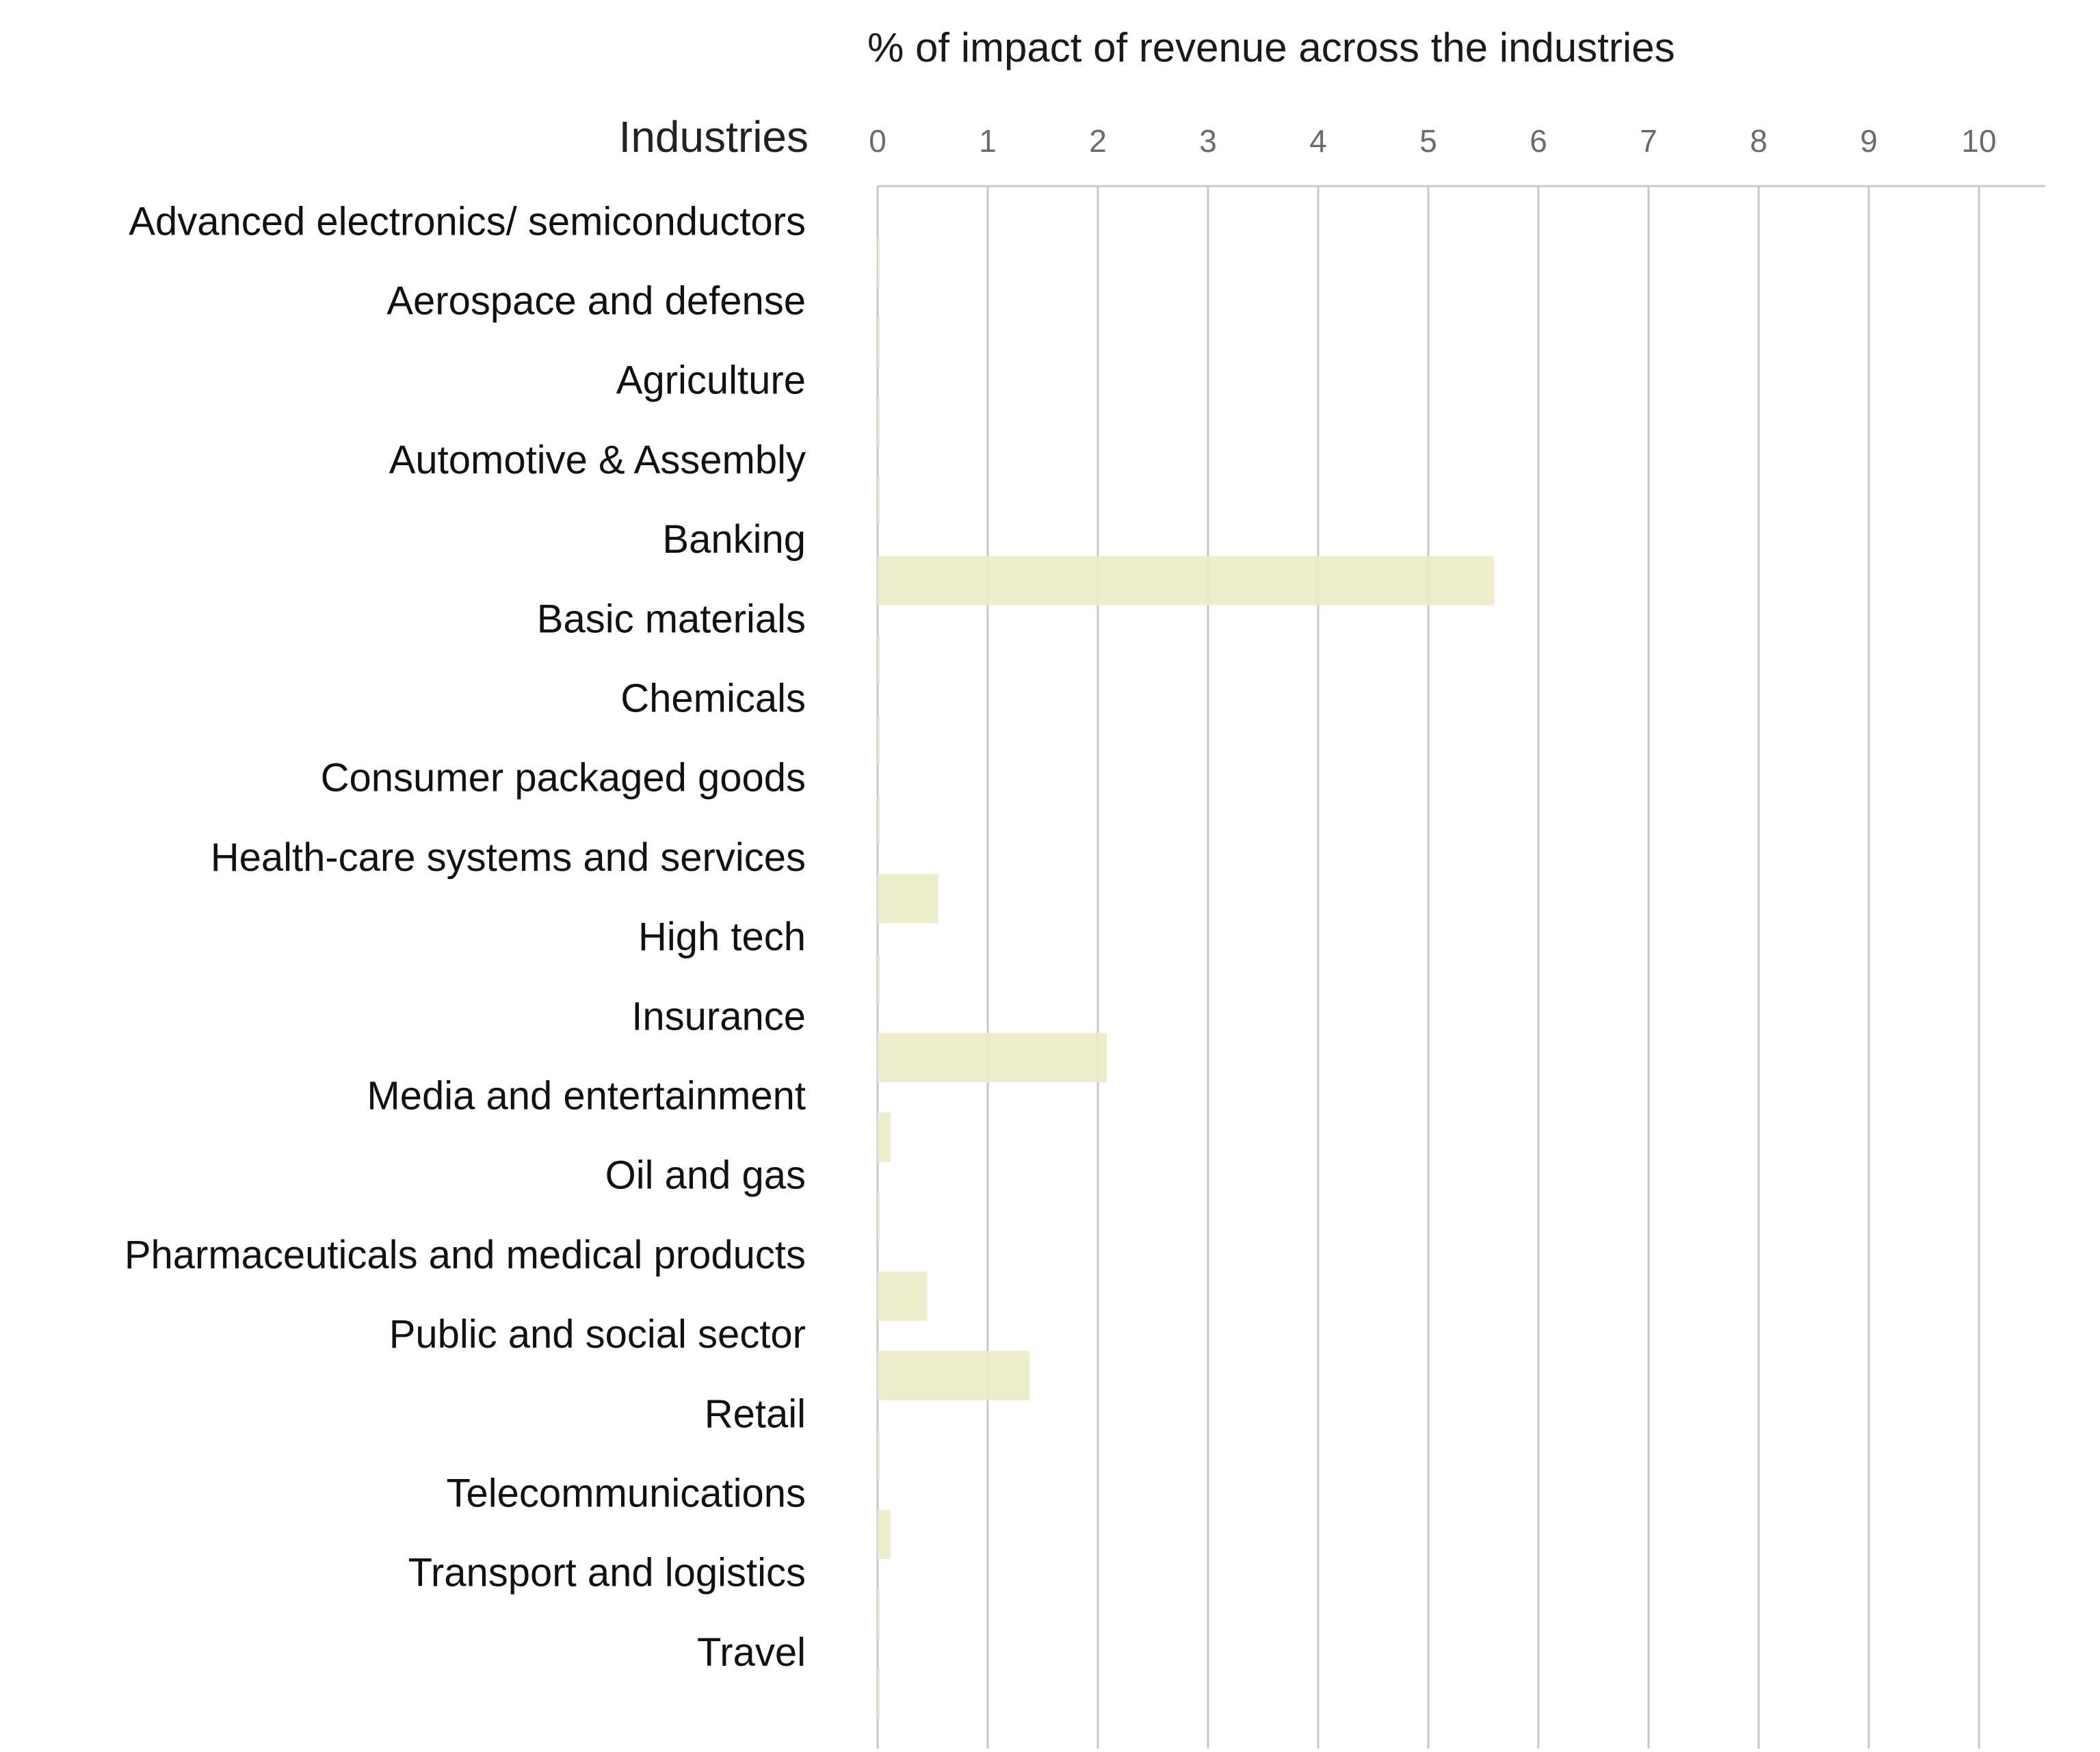 The width and height of the screenshot is (2100, 1752). What do you see at coordinates (1208, 141) in the screenshot?
I see `x-tick-label-3: 3` at bounding box center [1208, 141].